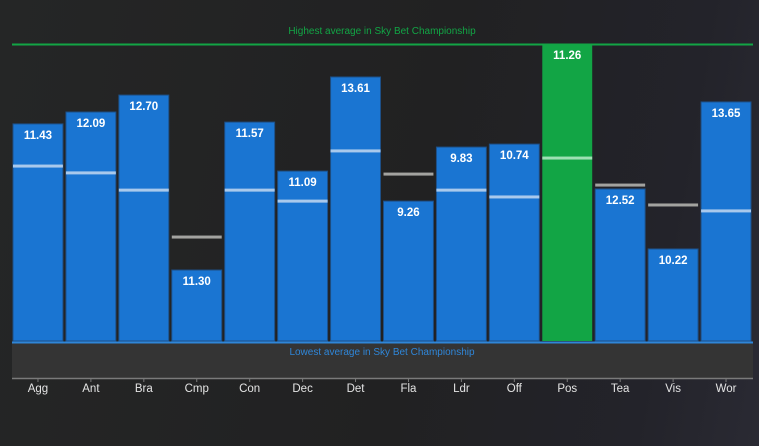 This screenshot has width=759, height=446. Describe the element at coordinates (408, 271) in the screenshot. I see `bar-fla` at that location.